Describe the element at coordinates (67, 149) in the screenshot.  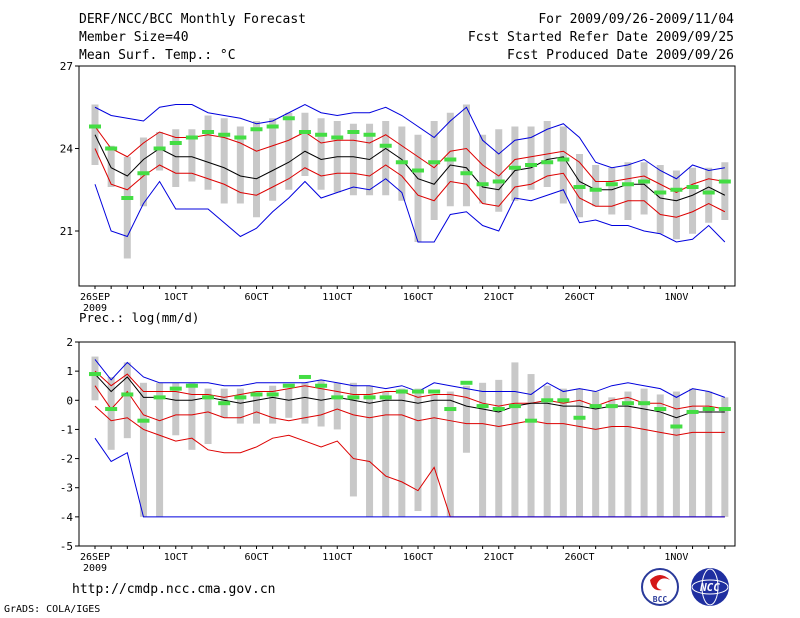
I see `y-tick-label: 24` at that location.